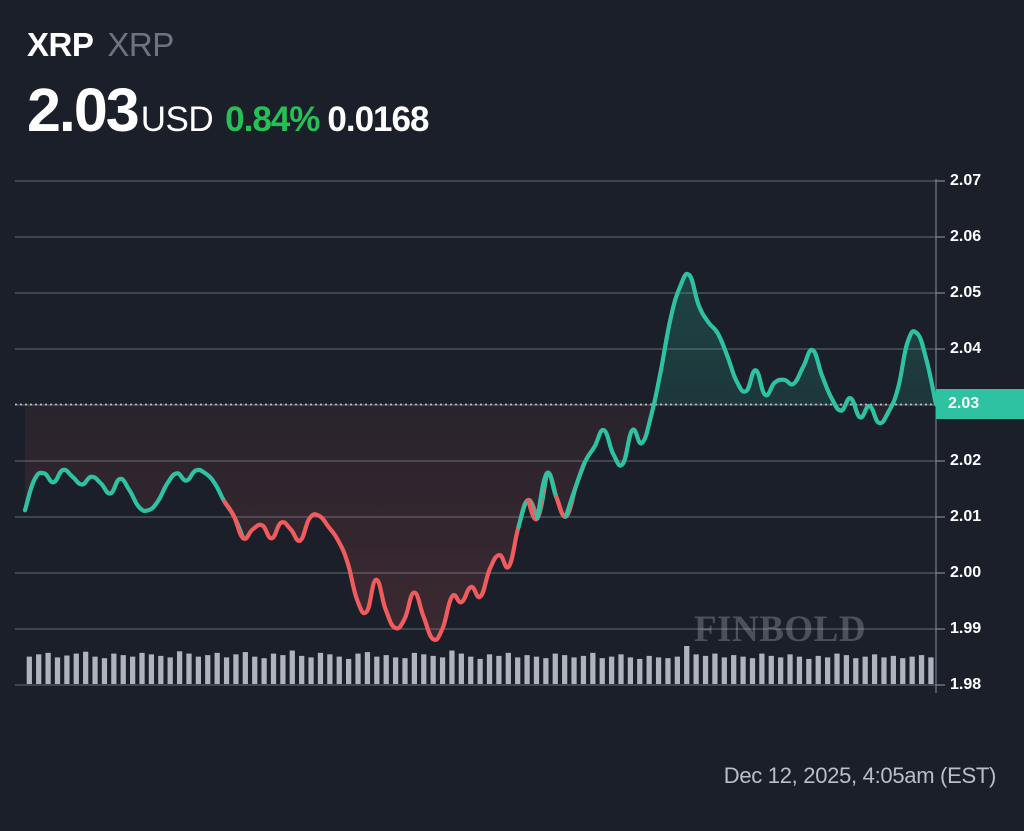 The image size is (1024, 831). Describe the element at coordinates (940, 436) in the screenshot. I see `chart-axis` at that location.